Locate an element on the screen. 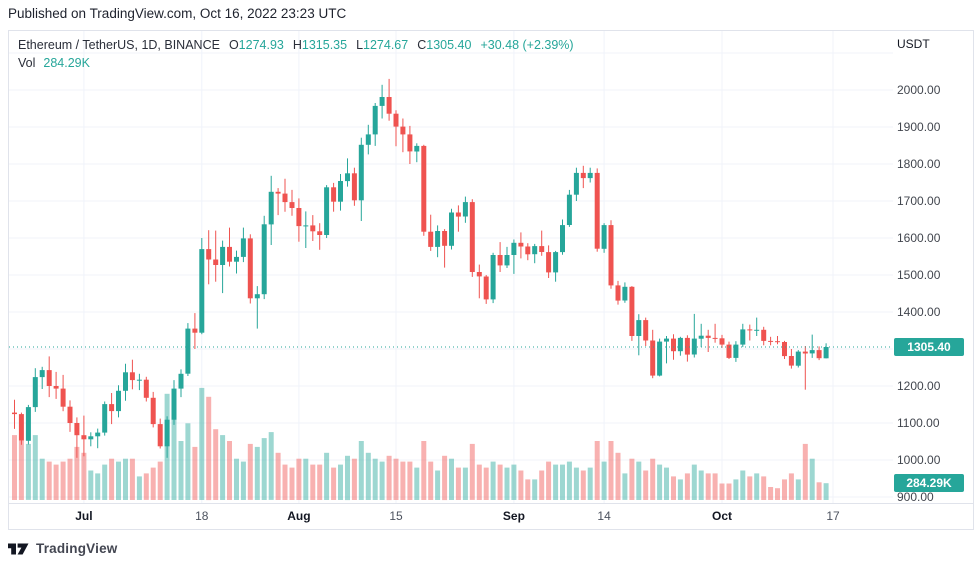 The width and height of the screenshot is (980, 569). brand-name: TradingView is located at coordinates (77, 548).